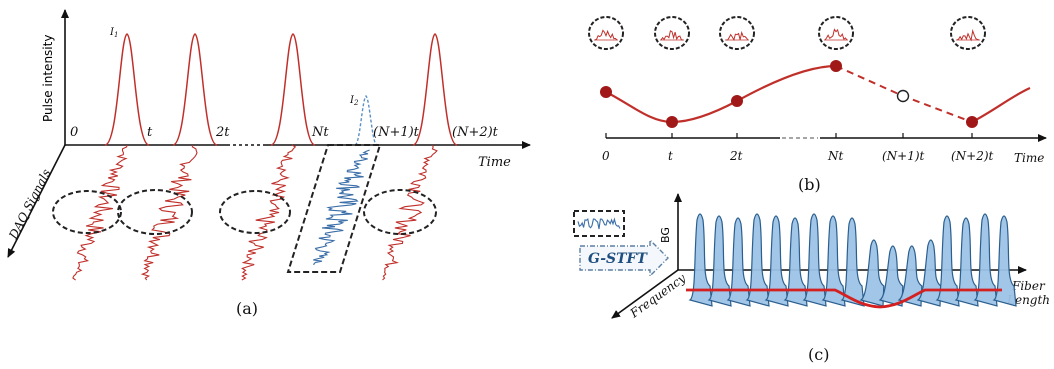 This screenshot has width=1054, height=369. Describe the element at coordinates (354, 101) in the screenshot. I see `panel-a-pulse-label-2: I2` at that location.